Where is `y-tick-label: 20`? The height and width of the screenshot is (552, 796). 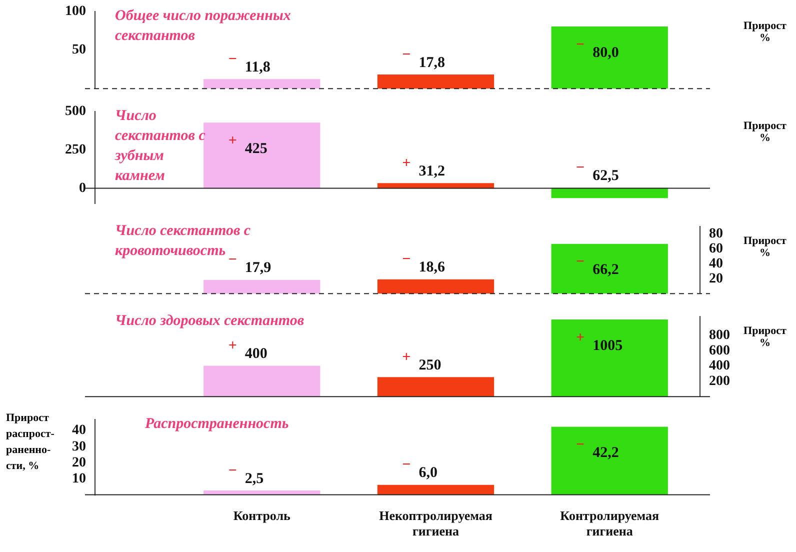 y-tick-label: 20 is located at coordinates (79, 462).